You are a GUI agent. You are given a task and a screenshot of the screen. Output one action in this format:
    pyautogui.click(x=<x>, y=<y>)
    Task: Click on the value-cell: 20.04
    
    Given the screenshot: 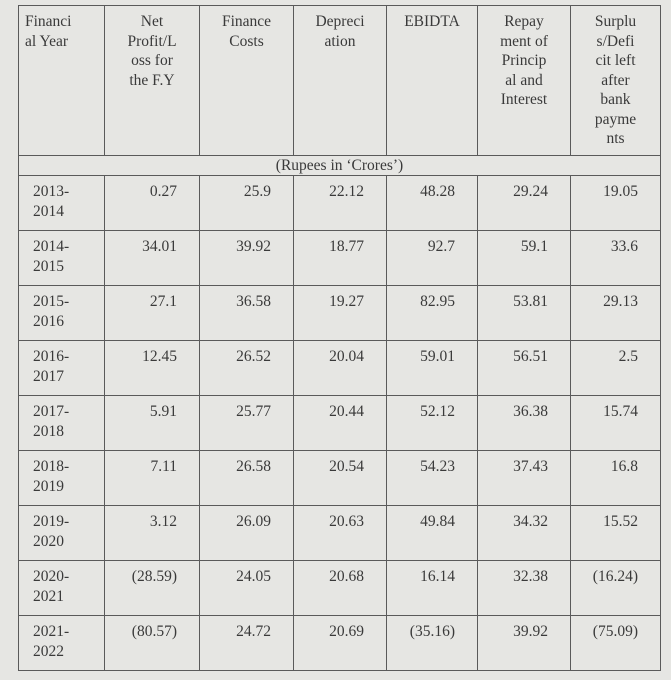 What is the action you would take?
    pyautogui.click(x=340, y=368)
    